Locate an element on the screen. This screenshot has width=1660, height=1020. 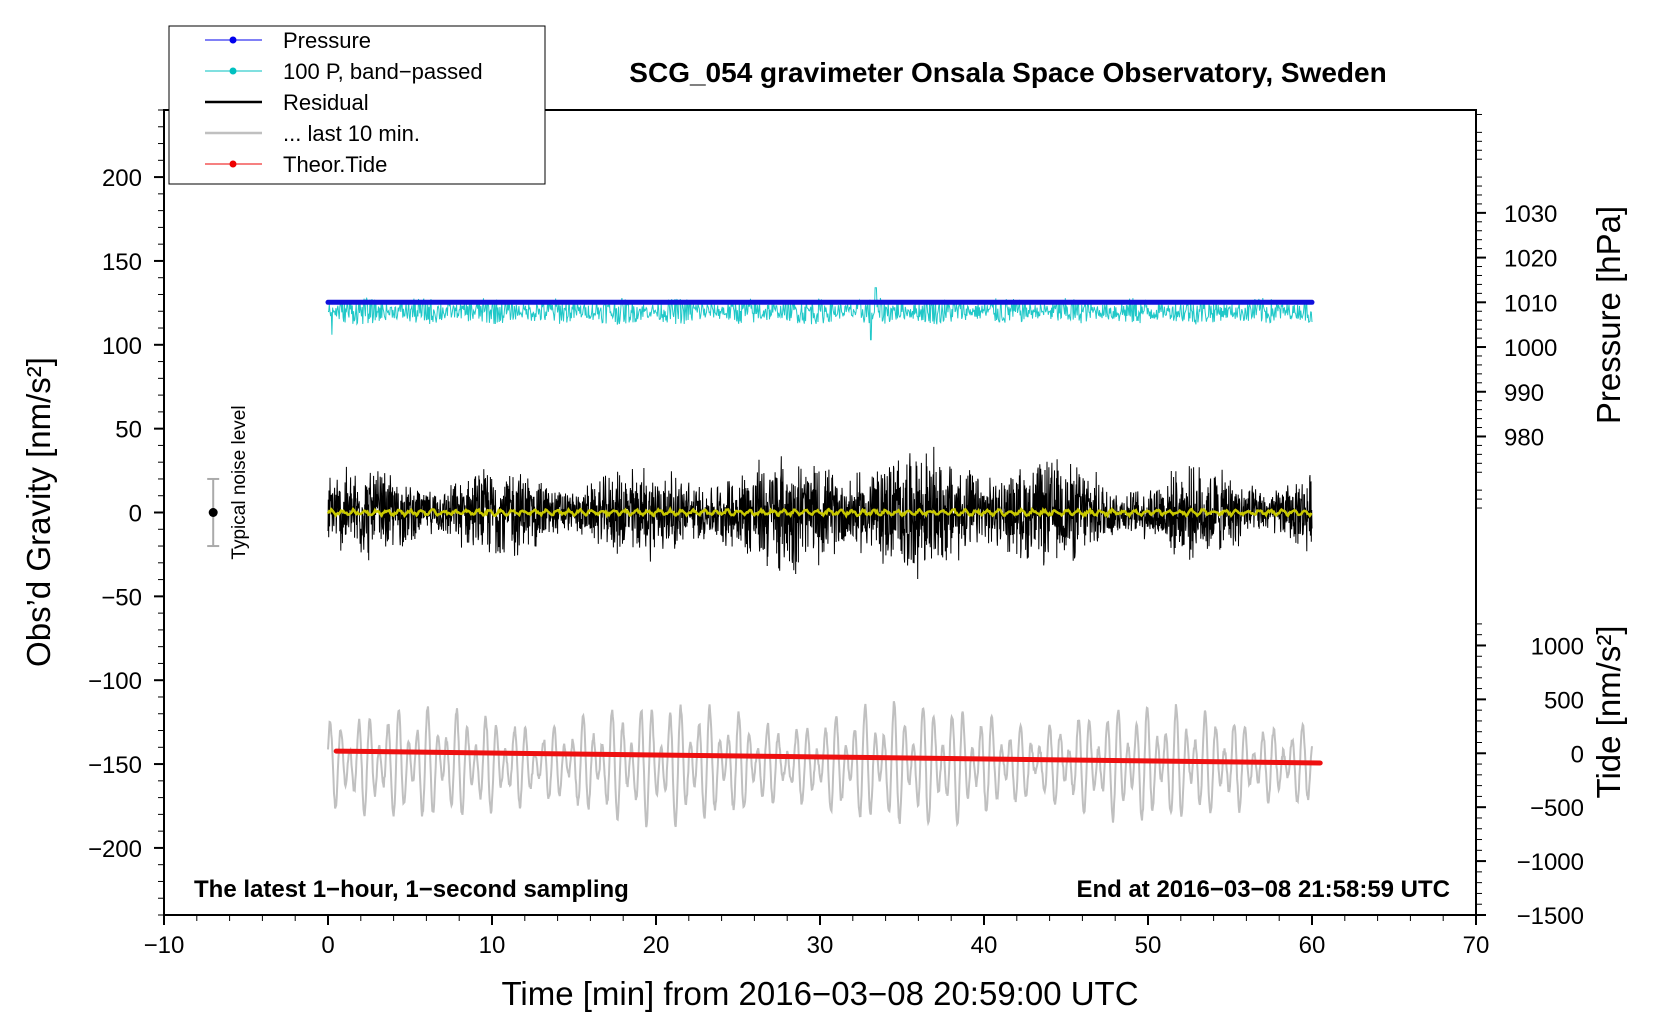
legend-box is located at coordinates (357, 105).